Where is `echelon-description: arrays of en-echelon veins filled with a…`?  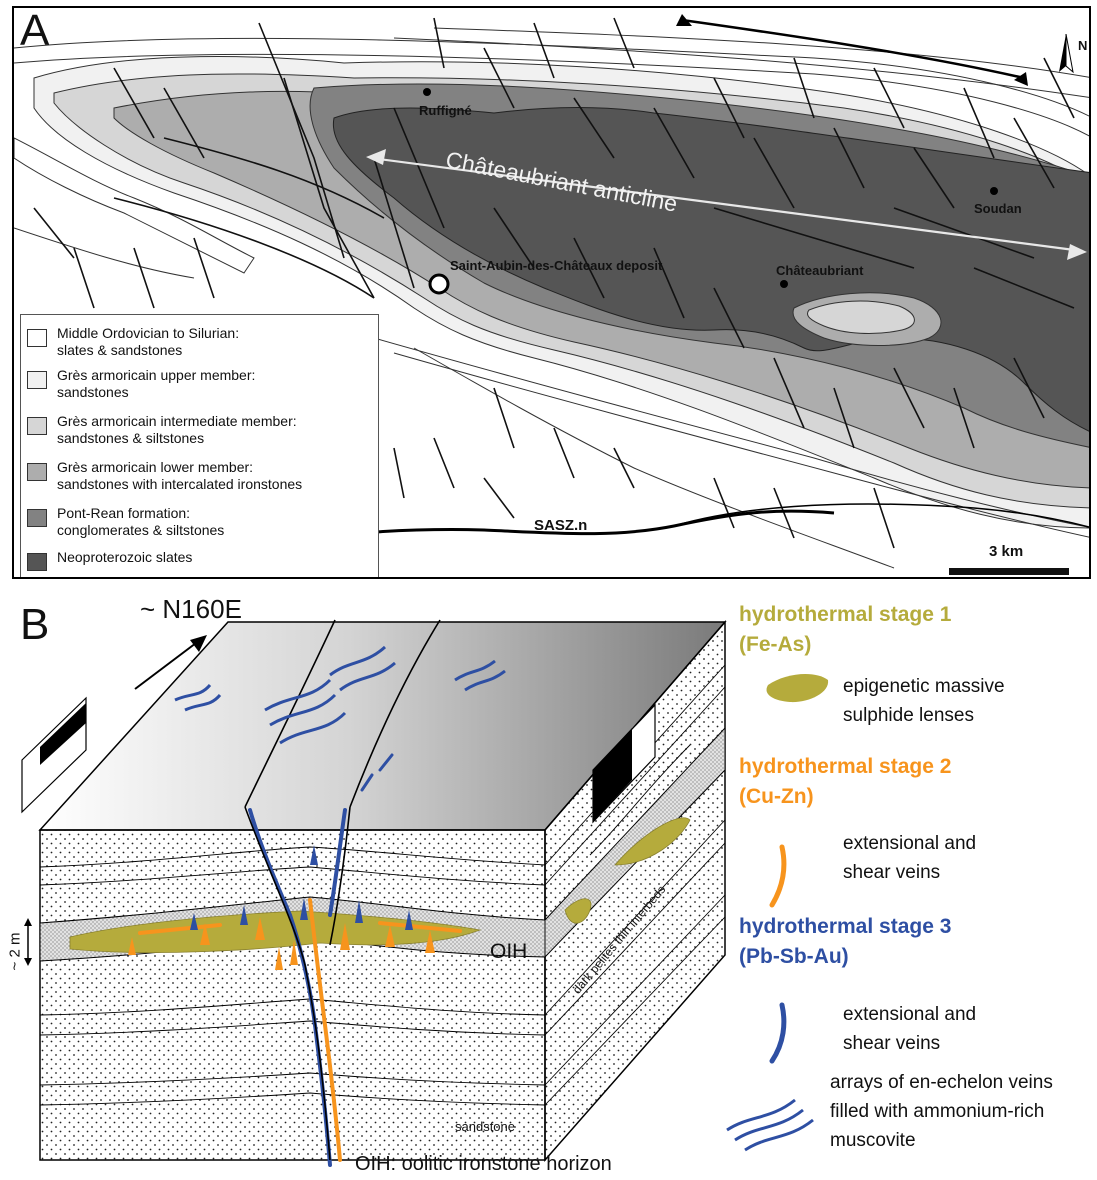 echelon-description: arrays of en-echelon veins filled with a… is located at coordinates (941, 1111).